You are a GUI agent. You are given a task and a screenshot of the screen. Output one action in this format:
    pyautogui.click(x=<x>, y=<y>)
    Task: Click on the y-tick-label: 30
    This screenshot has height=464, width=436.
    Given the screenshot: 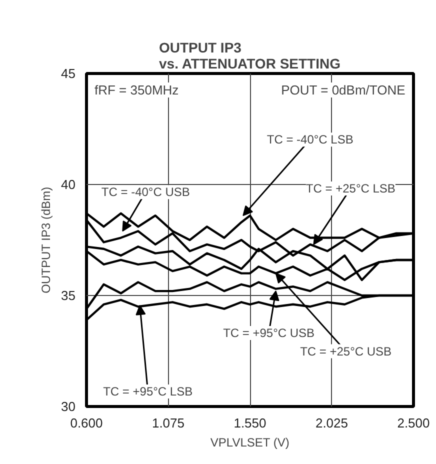 What is the action you would take?
    pyautogui.click(x=68, y=406)
    